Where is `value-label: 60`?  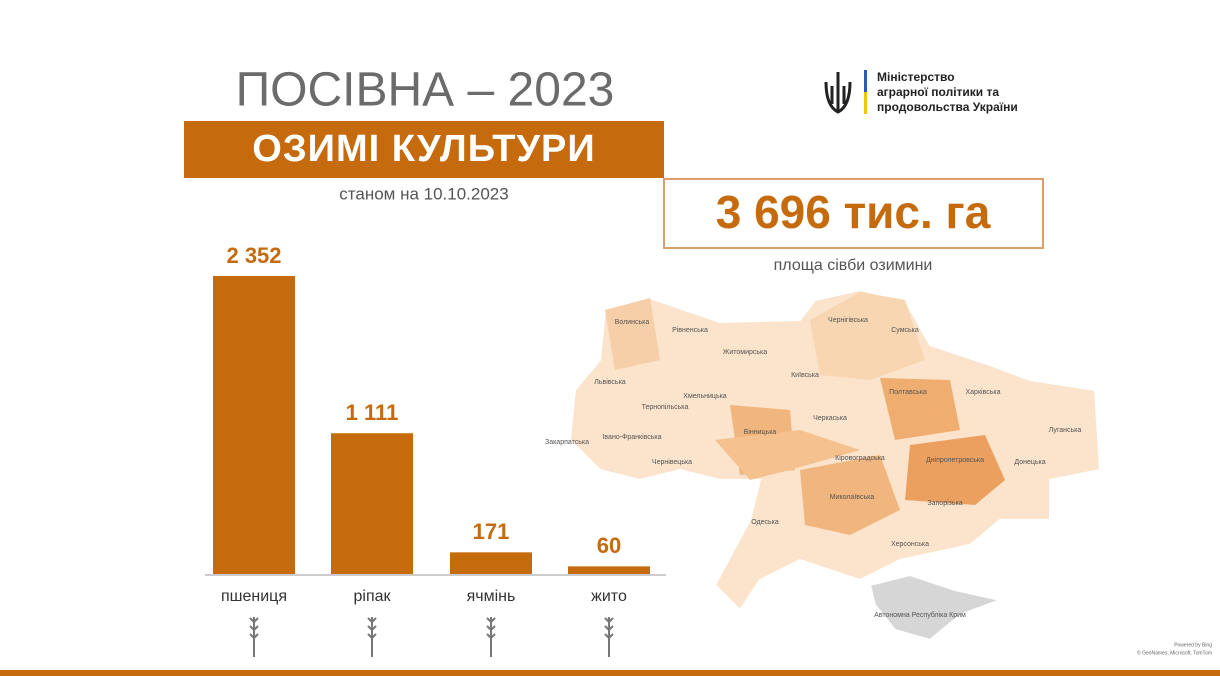
value-label: 60 is located at coordinates (609, 545).